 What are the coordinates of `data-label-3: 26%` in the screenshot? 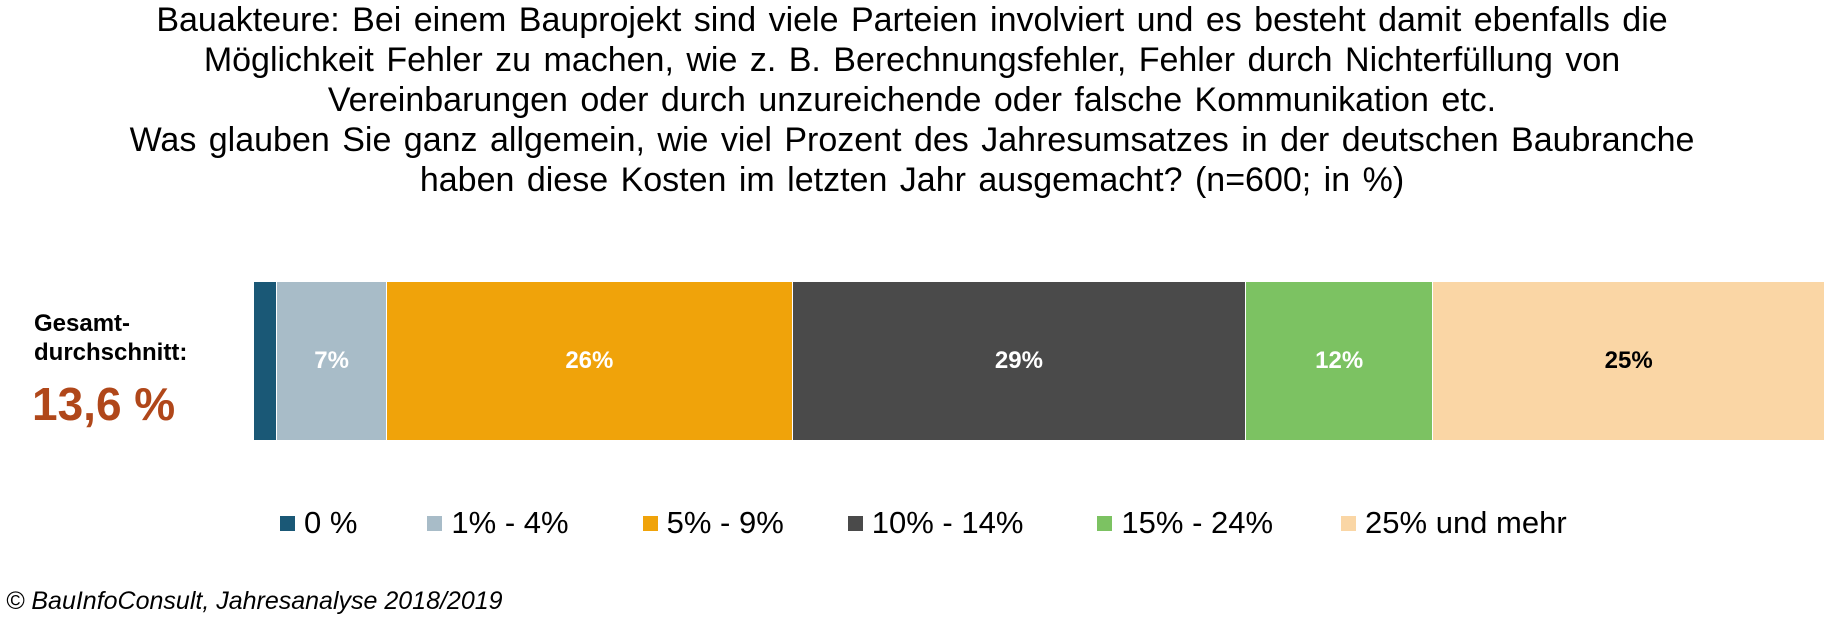 It's located at (589, 360).